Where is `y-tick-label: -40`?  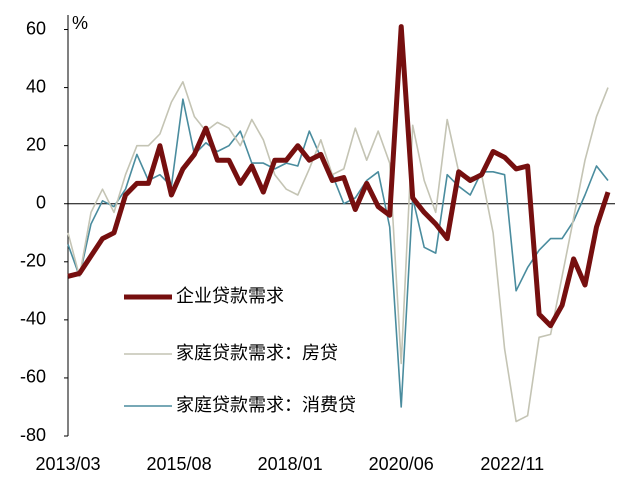
y-tick-label: -40 is located at coordinates (33, 319).